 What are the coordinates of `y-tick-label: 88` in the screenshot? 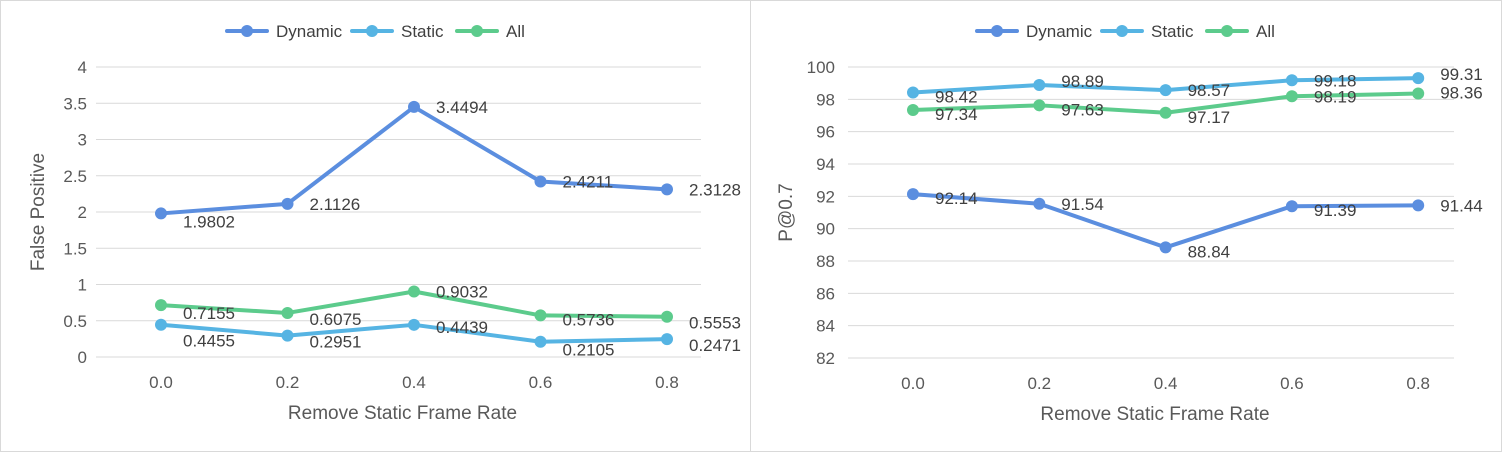 It's located at (825, 261).